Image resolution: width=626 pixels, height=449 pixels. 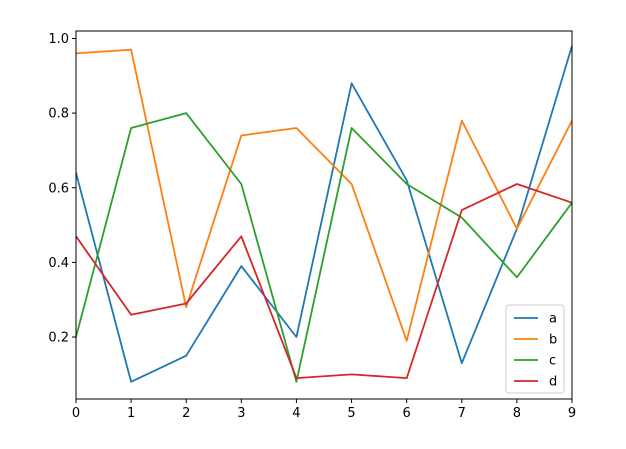 I want to click on x-tick-label: 9, so click(x=572, y=413).